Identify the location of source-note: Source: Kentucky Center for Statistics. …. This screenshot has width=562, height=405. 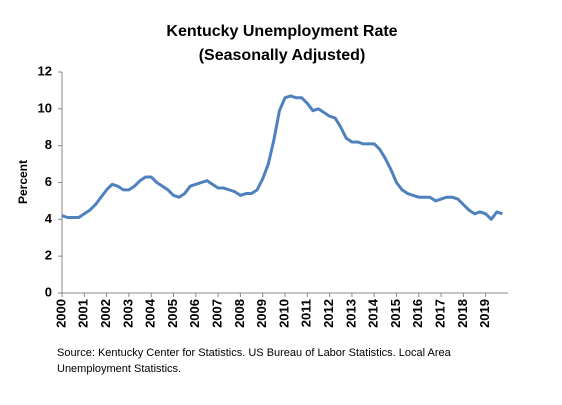
(254, 361).